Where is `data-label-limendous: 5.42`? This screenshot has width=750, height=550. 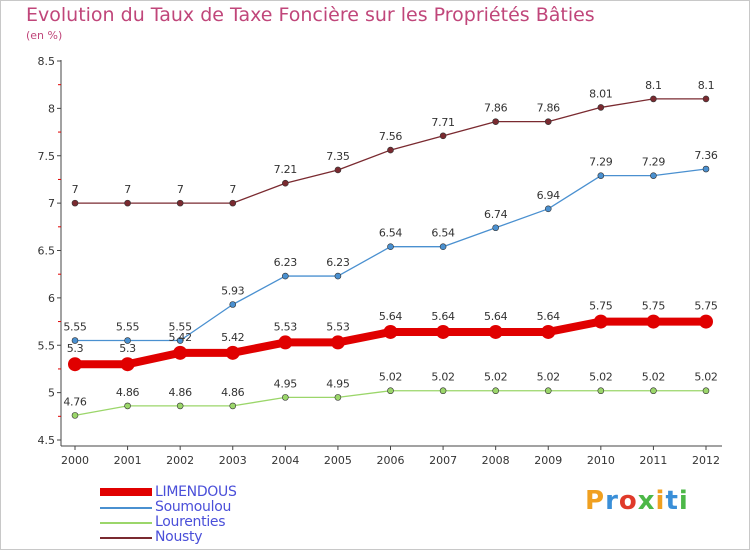 data-label-limendous: 5.42 is located at coordinates (232, 337).